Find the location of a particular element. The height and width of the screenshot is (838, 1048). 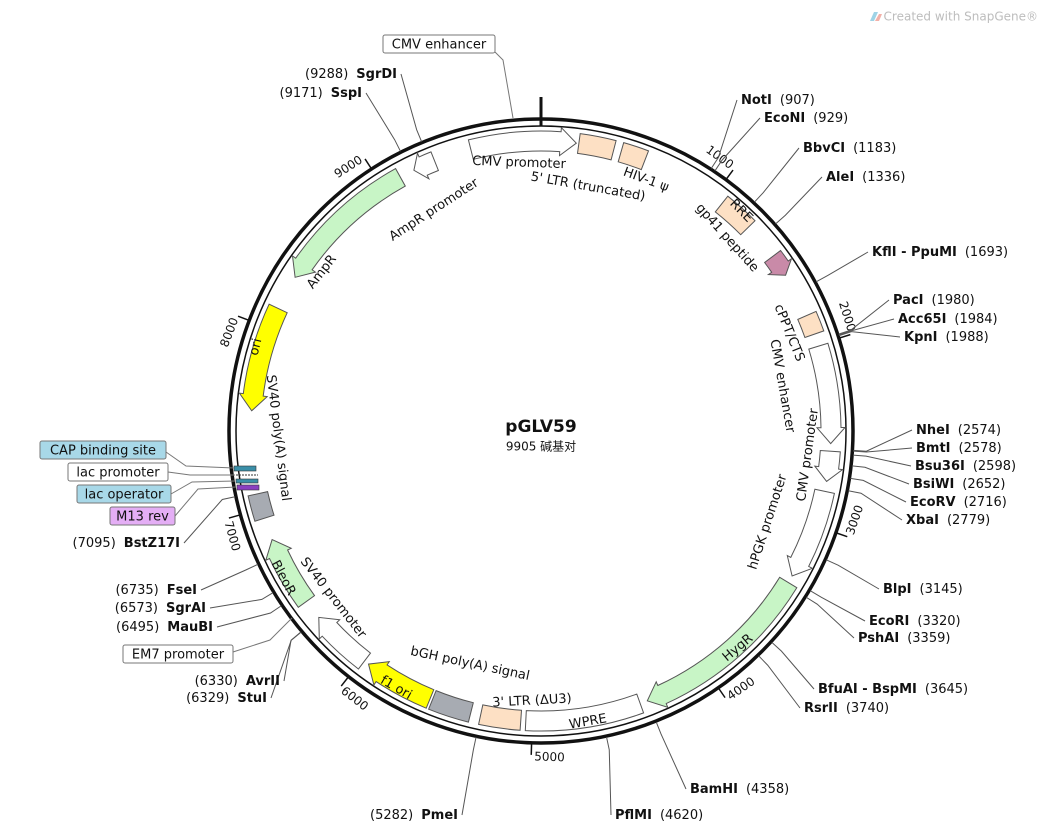

enzyme-label: (6495)MauBI is located at coordinates (164, 627).